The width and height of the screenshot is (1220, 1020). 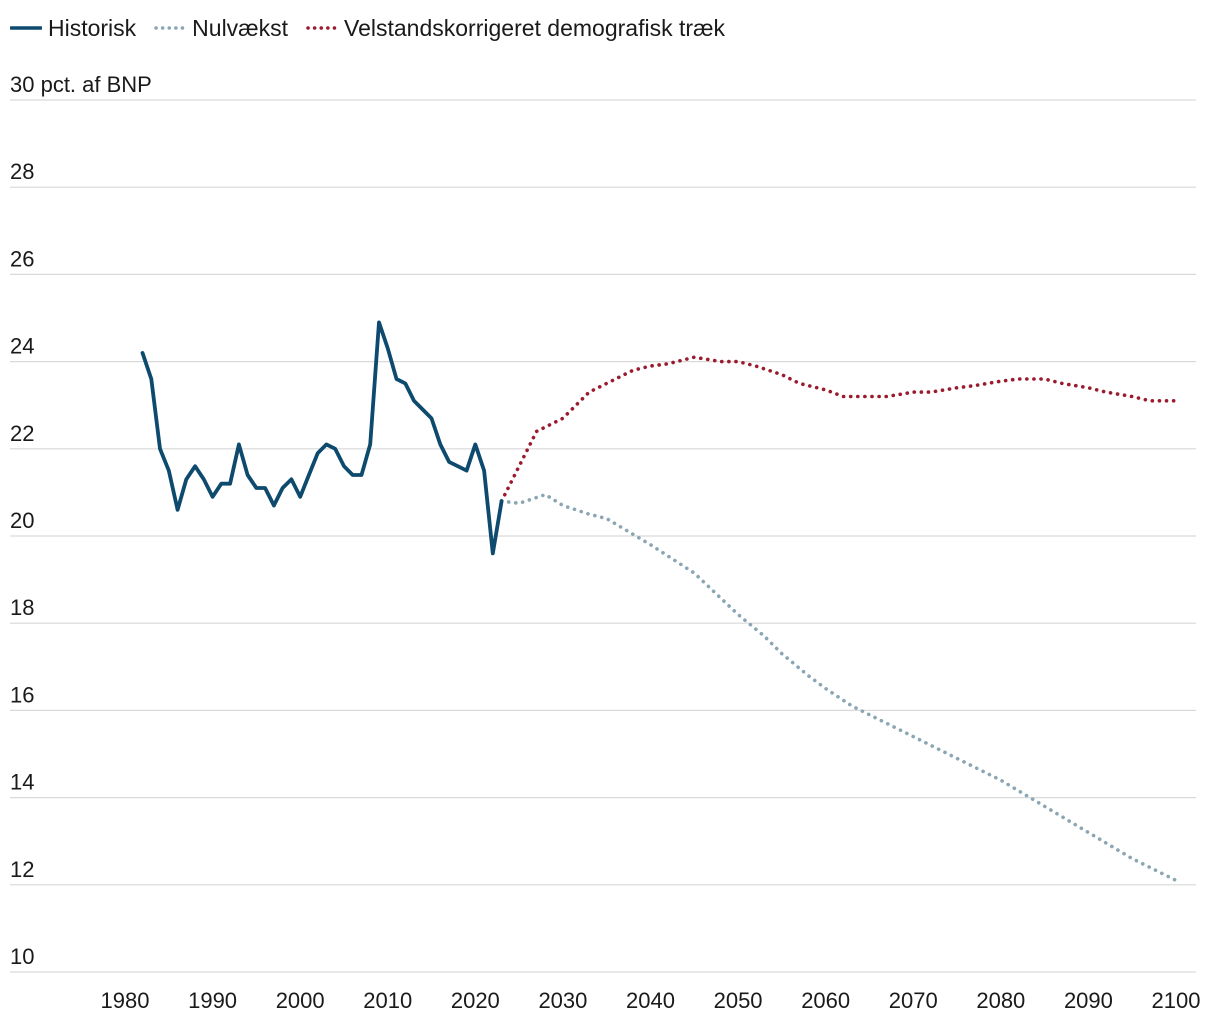 I want to click on x-tick-label: 2000, so click(x=300, y=1000).